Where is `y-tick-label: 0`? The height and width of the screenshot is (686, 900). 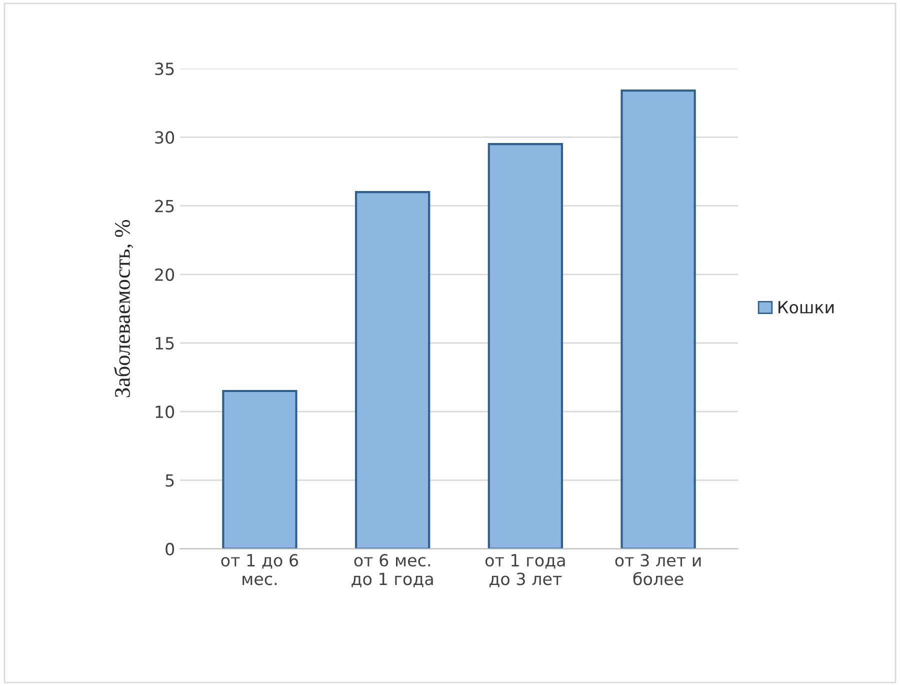
y-tick-label: 0 is located at coordinates (170, 549).